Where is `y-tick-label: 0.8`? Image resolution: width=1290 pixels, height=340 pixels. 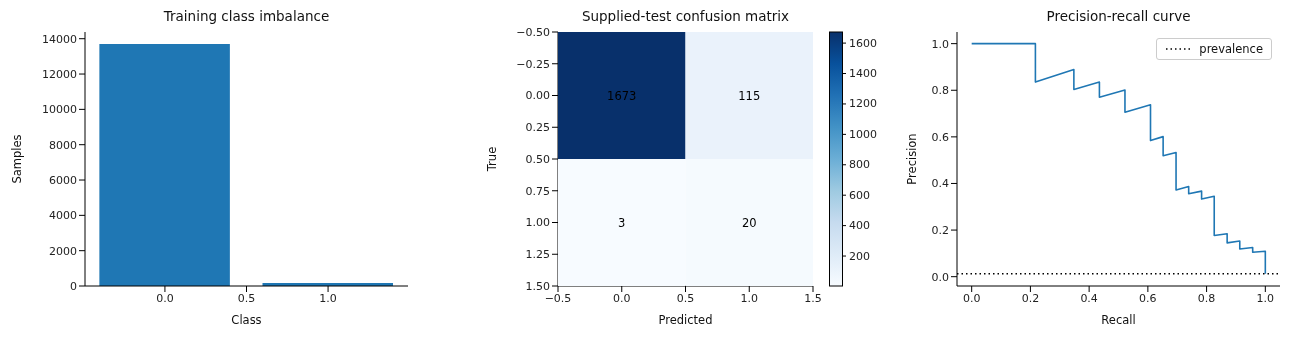
y-tick-label: 0.8 is located at coordinates (940, 91).